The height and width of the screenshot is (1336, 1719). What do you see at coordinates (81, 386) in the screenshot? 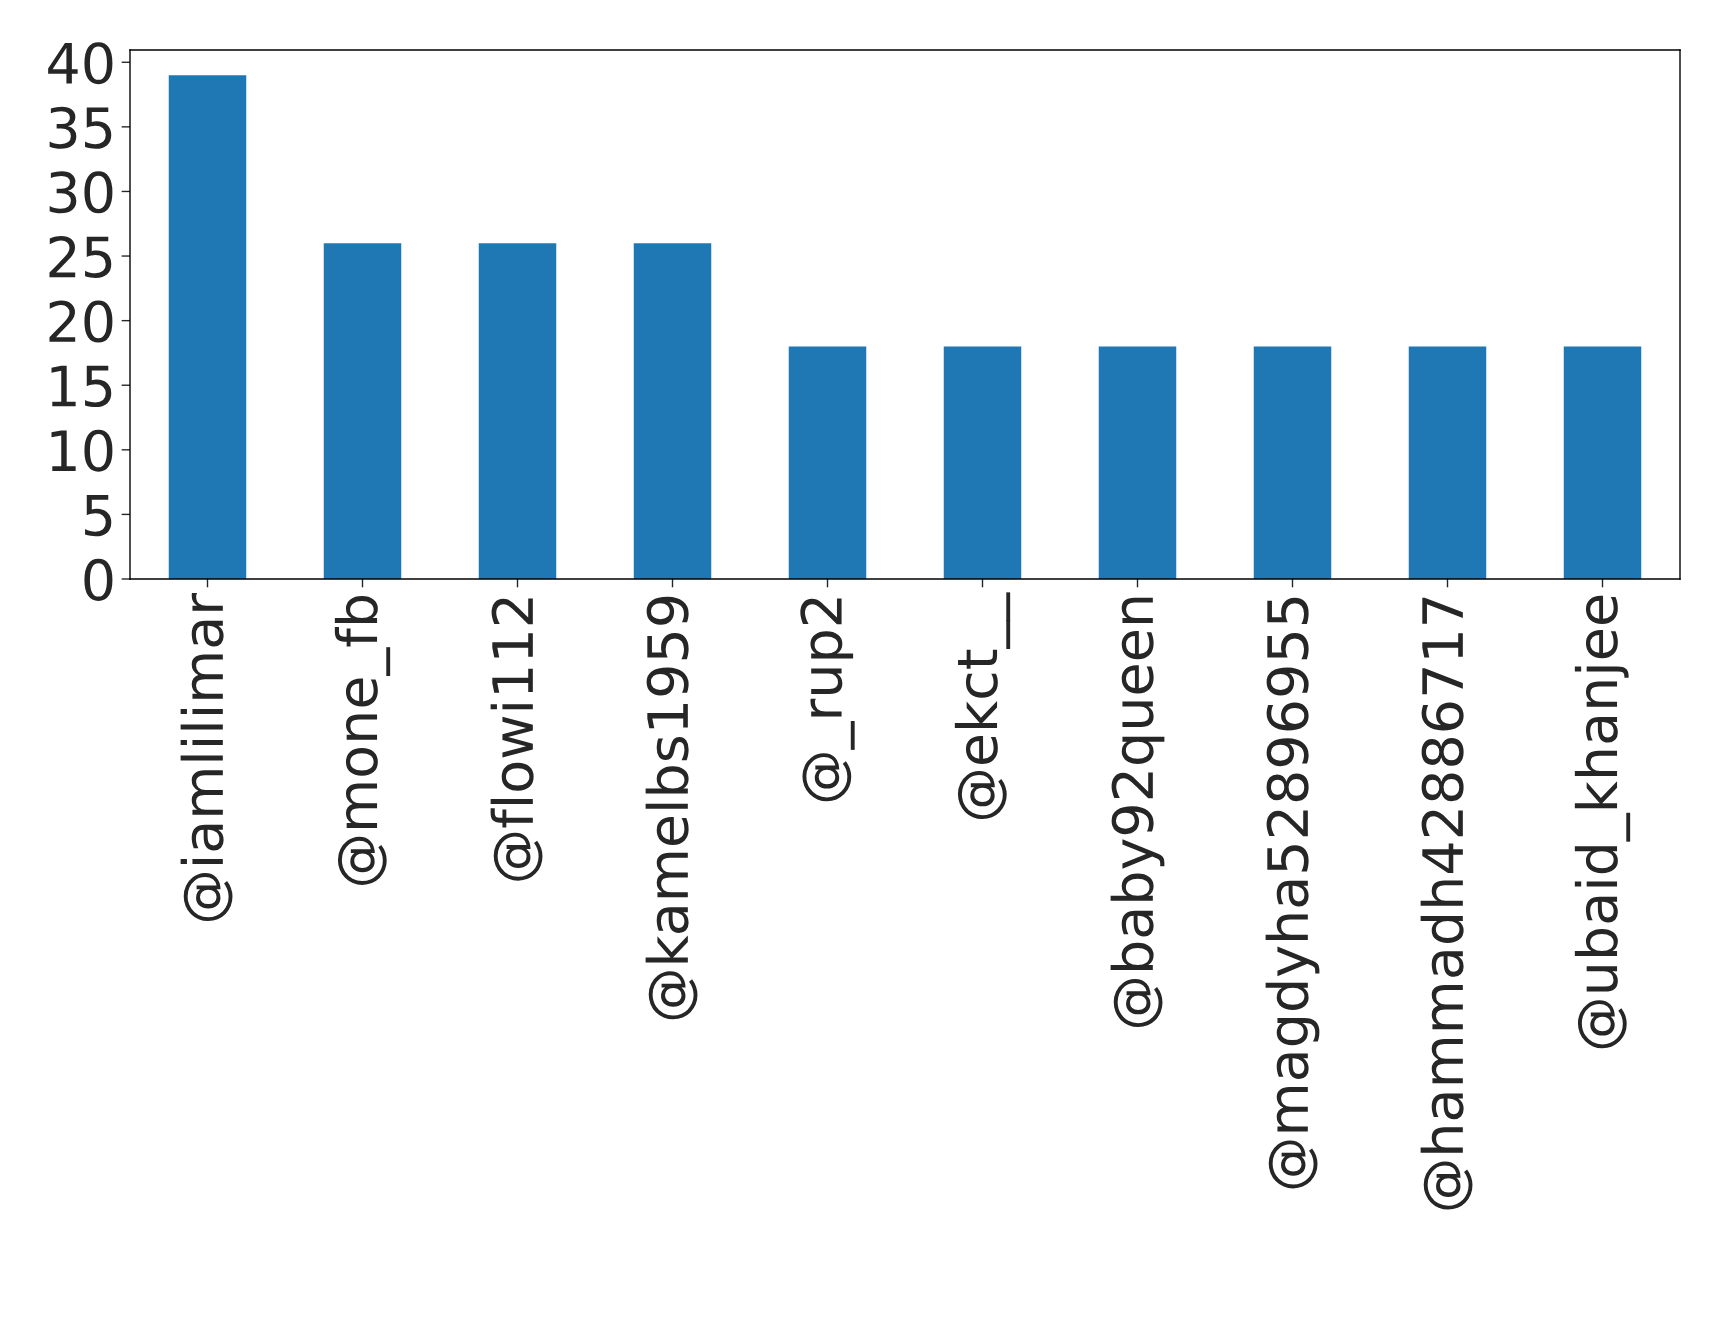
I see `y-tick-label: 15` at bounding box center [81, 386].